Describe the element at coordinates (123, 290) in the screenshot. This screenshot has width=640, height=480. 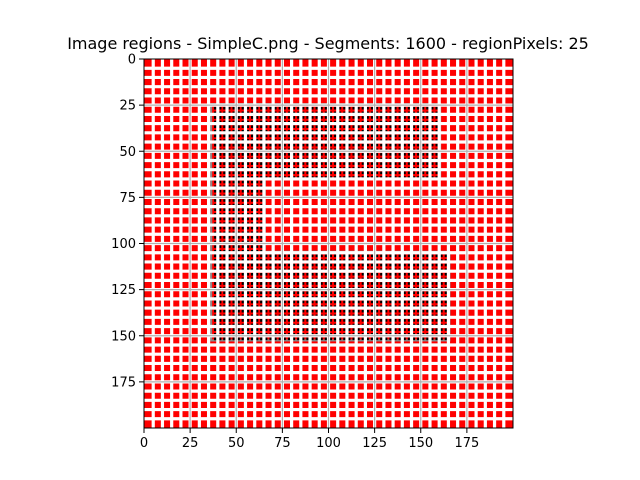
I see `y-tick-label: 125` at that location.